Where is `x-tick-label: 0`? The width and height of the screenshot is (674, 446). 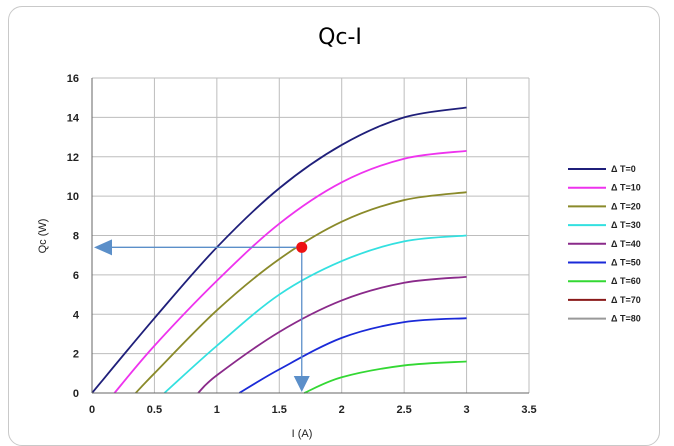
x-tick-label: 0 is located at coordinates (92, 410).